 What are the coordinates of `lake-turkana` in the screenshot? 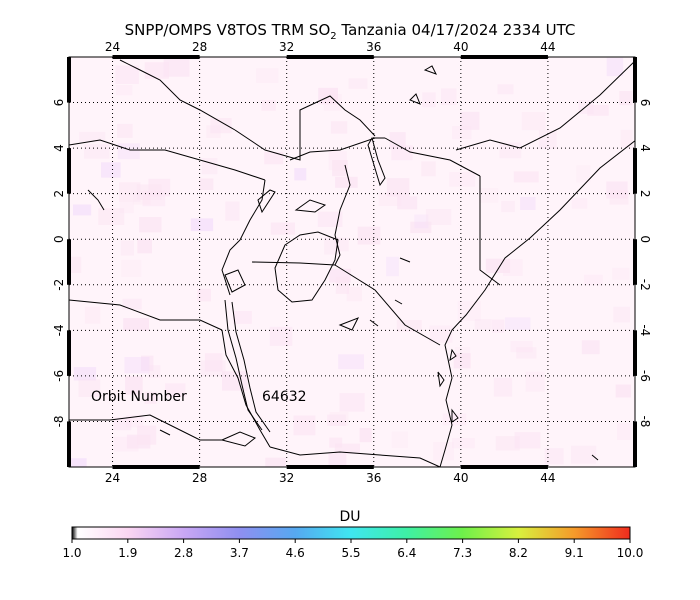 It's located at (376, 161).